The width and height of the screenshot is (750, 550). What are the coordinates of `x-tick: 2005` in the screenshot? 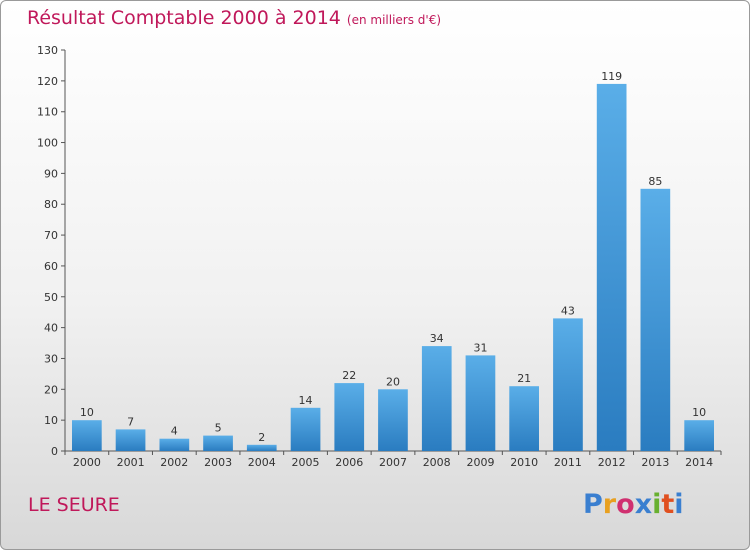 It's located at (301, 460).